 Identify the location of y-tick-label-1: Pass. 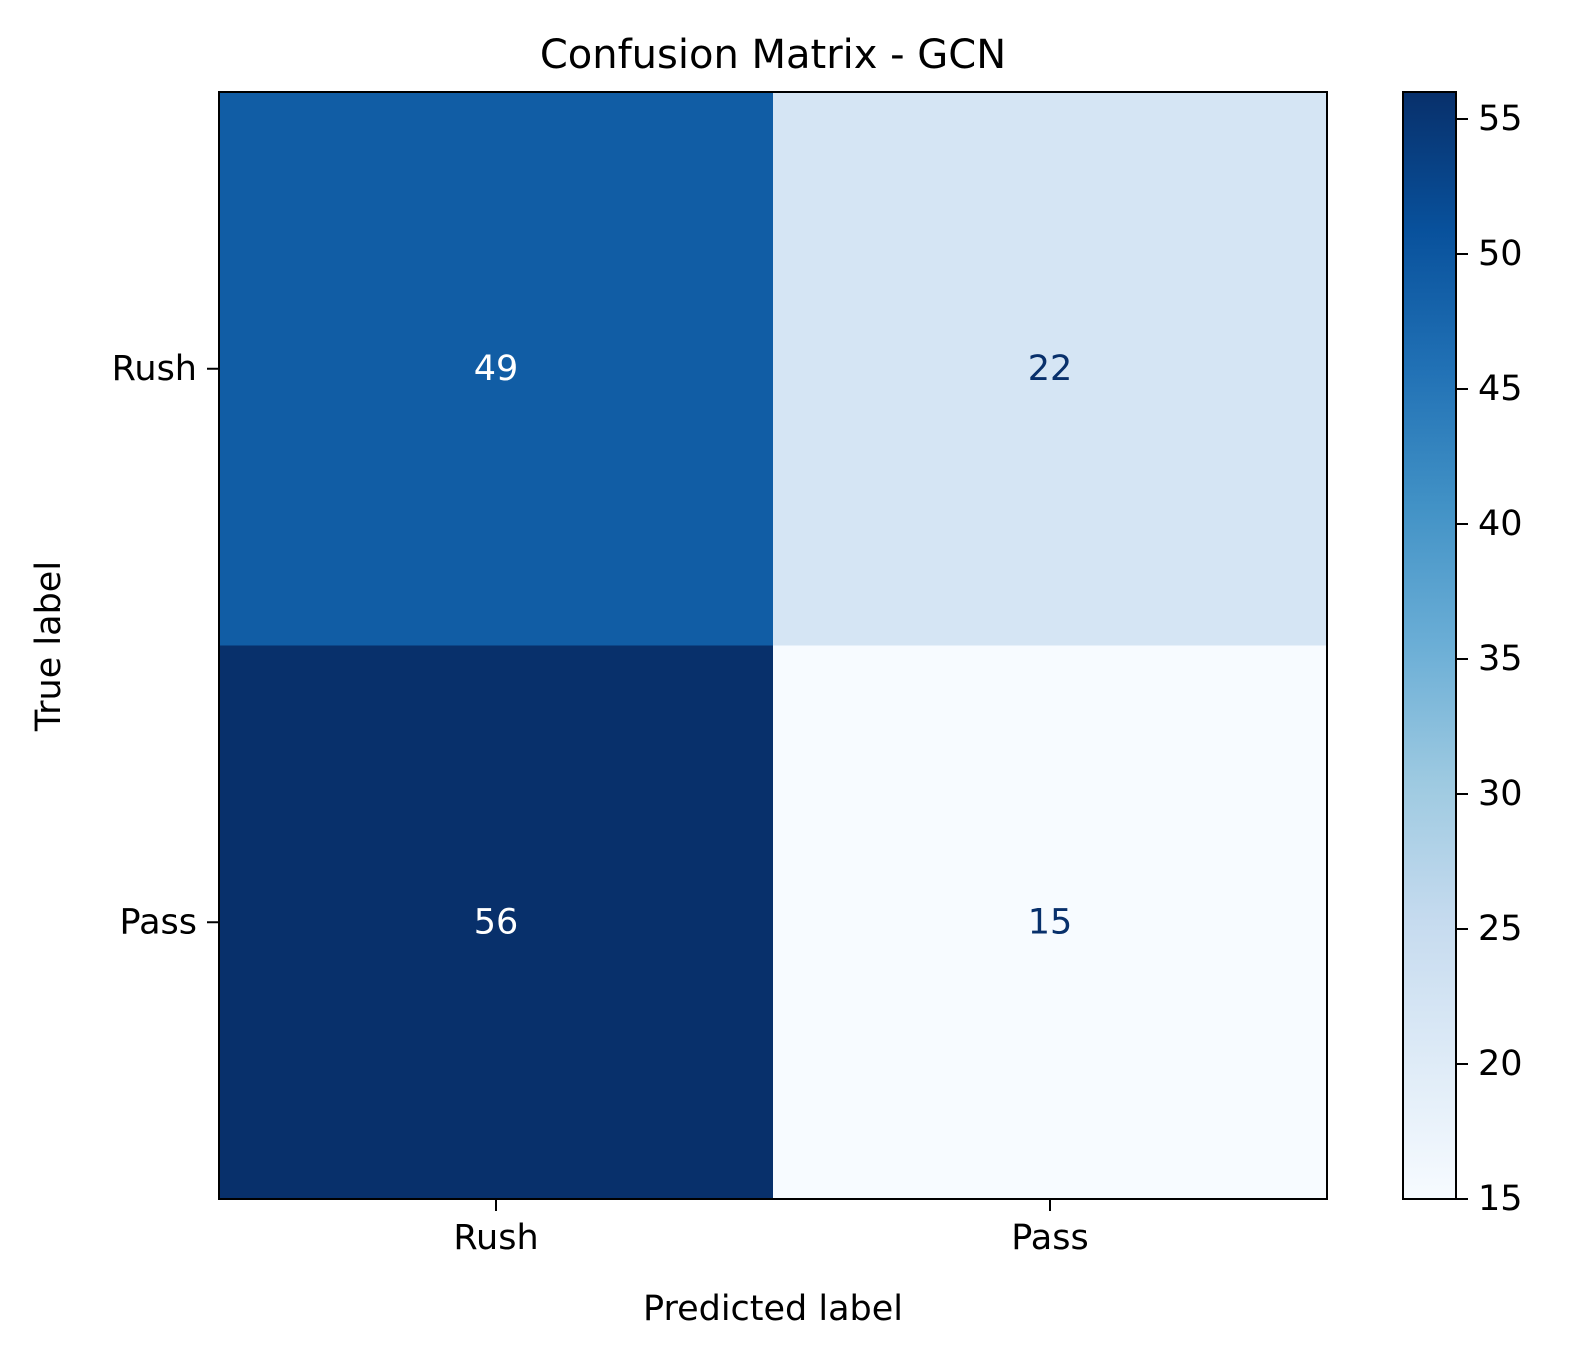
(158, 922).